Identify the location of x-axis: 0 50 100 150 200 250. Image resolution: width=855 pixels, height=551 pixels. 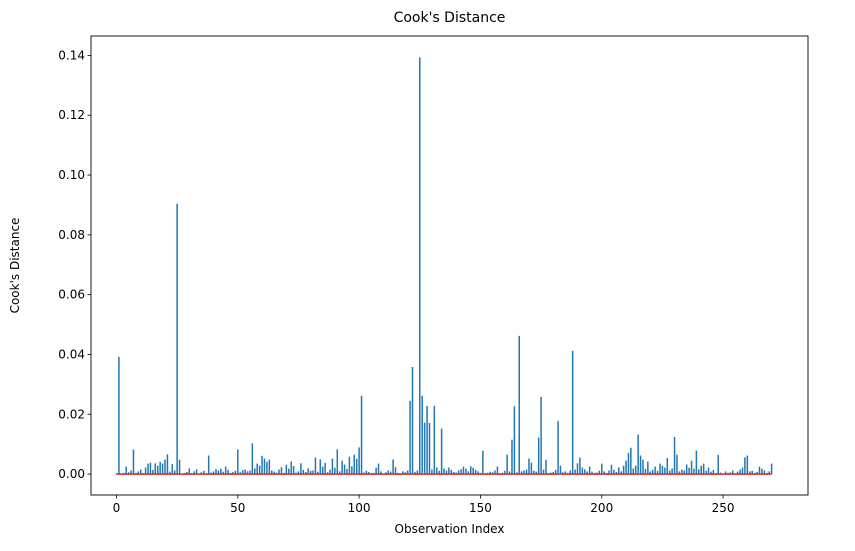
(424, 505).